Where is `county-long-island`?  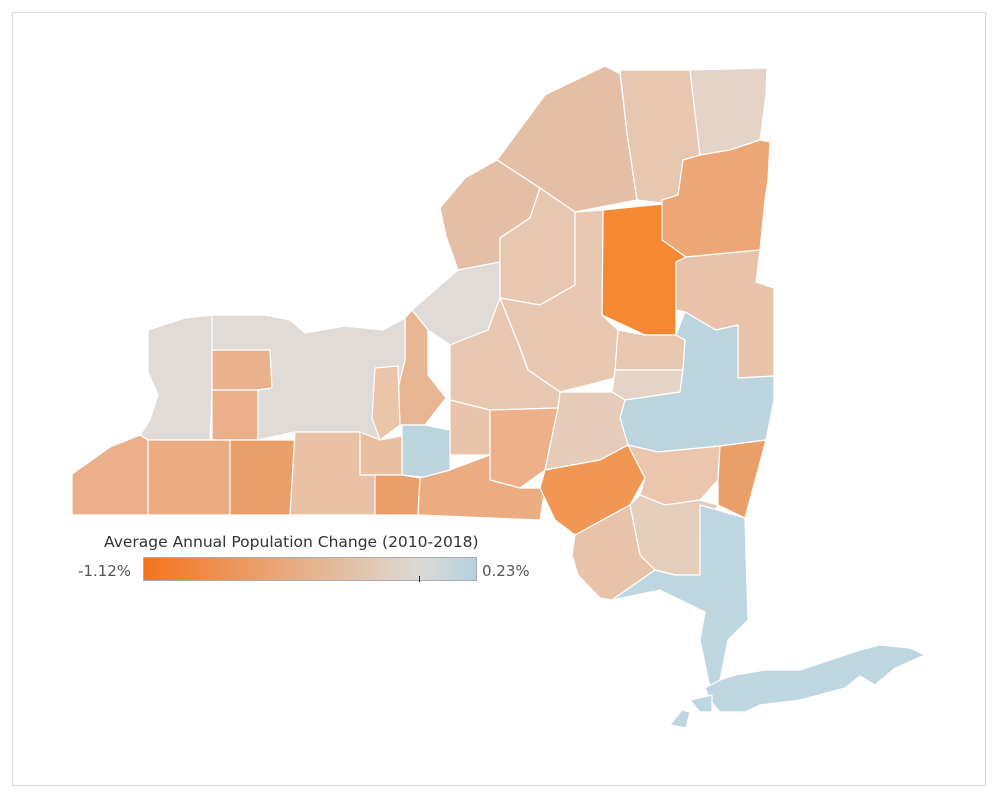
county-long-island is located at coordinates (815, 678).